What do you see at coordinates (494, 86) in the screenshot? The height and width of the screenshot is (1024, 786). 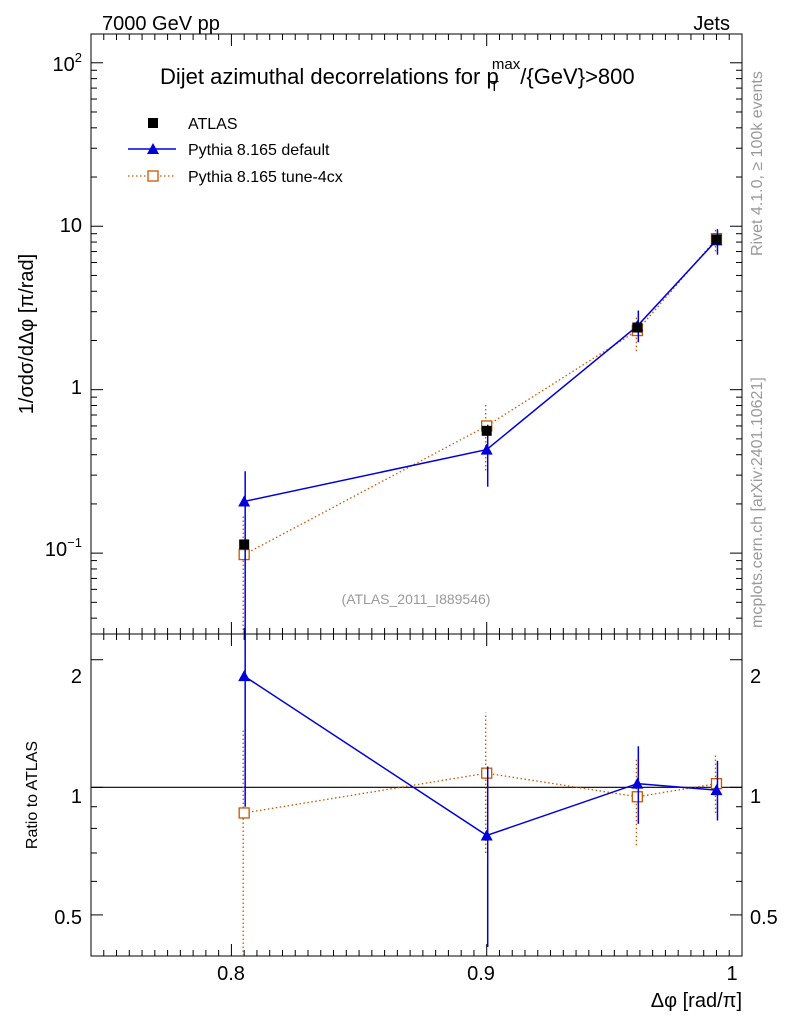 I see `chart-title-sub: T` at bounding box center [494, 86].